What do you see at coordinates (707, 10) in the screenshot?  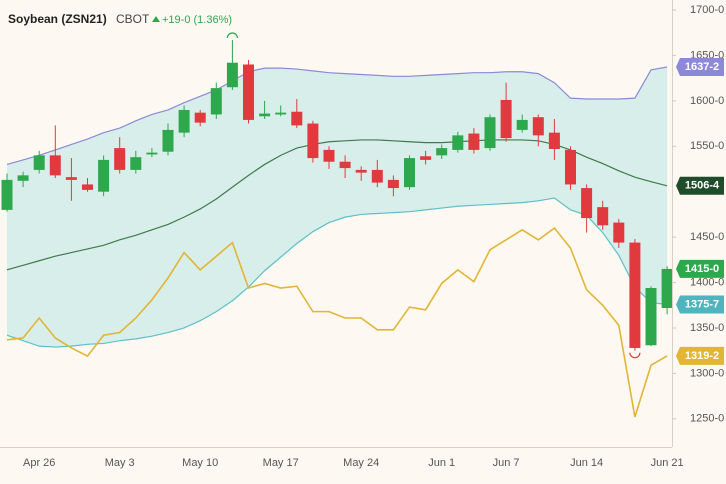 I see `y-tick-label: 1700-0` at bounding box center [707, 10].